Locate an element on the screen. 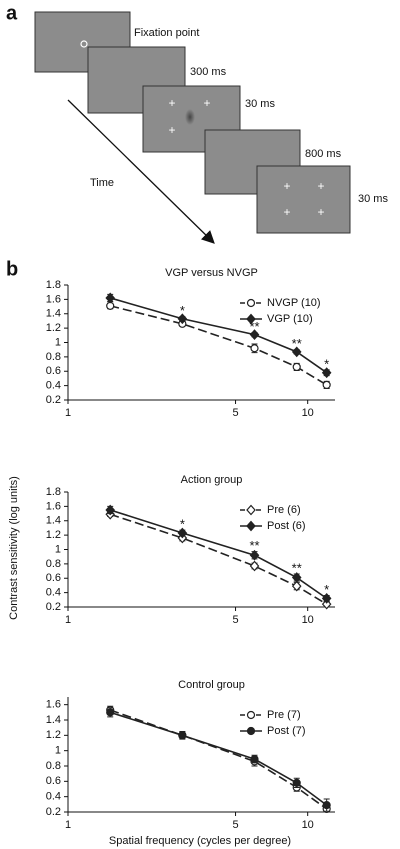 This screenshot has height=849, width=400. legend-label: NVGP (10) is located at coordinates (294, 303).